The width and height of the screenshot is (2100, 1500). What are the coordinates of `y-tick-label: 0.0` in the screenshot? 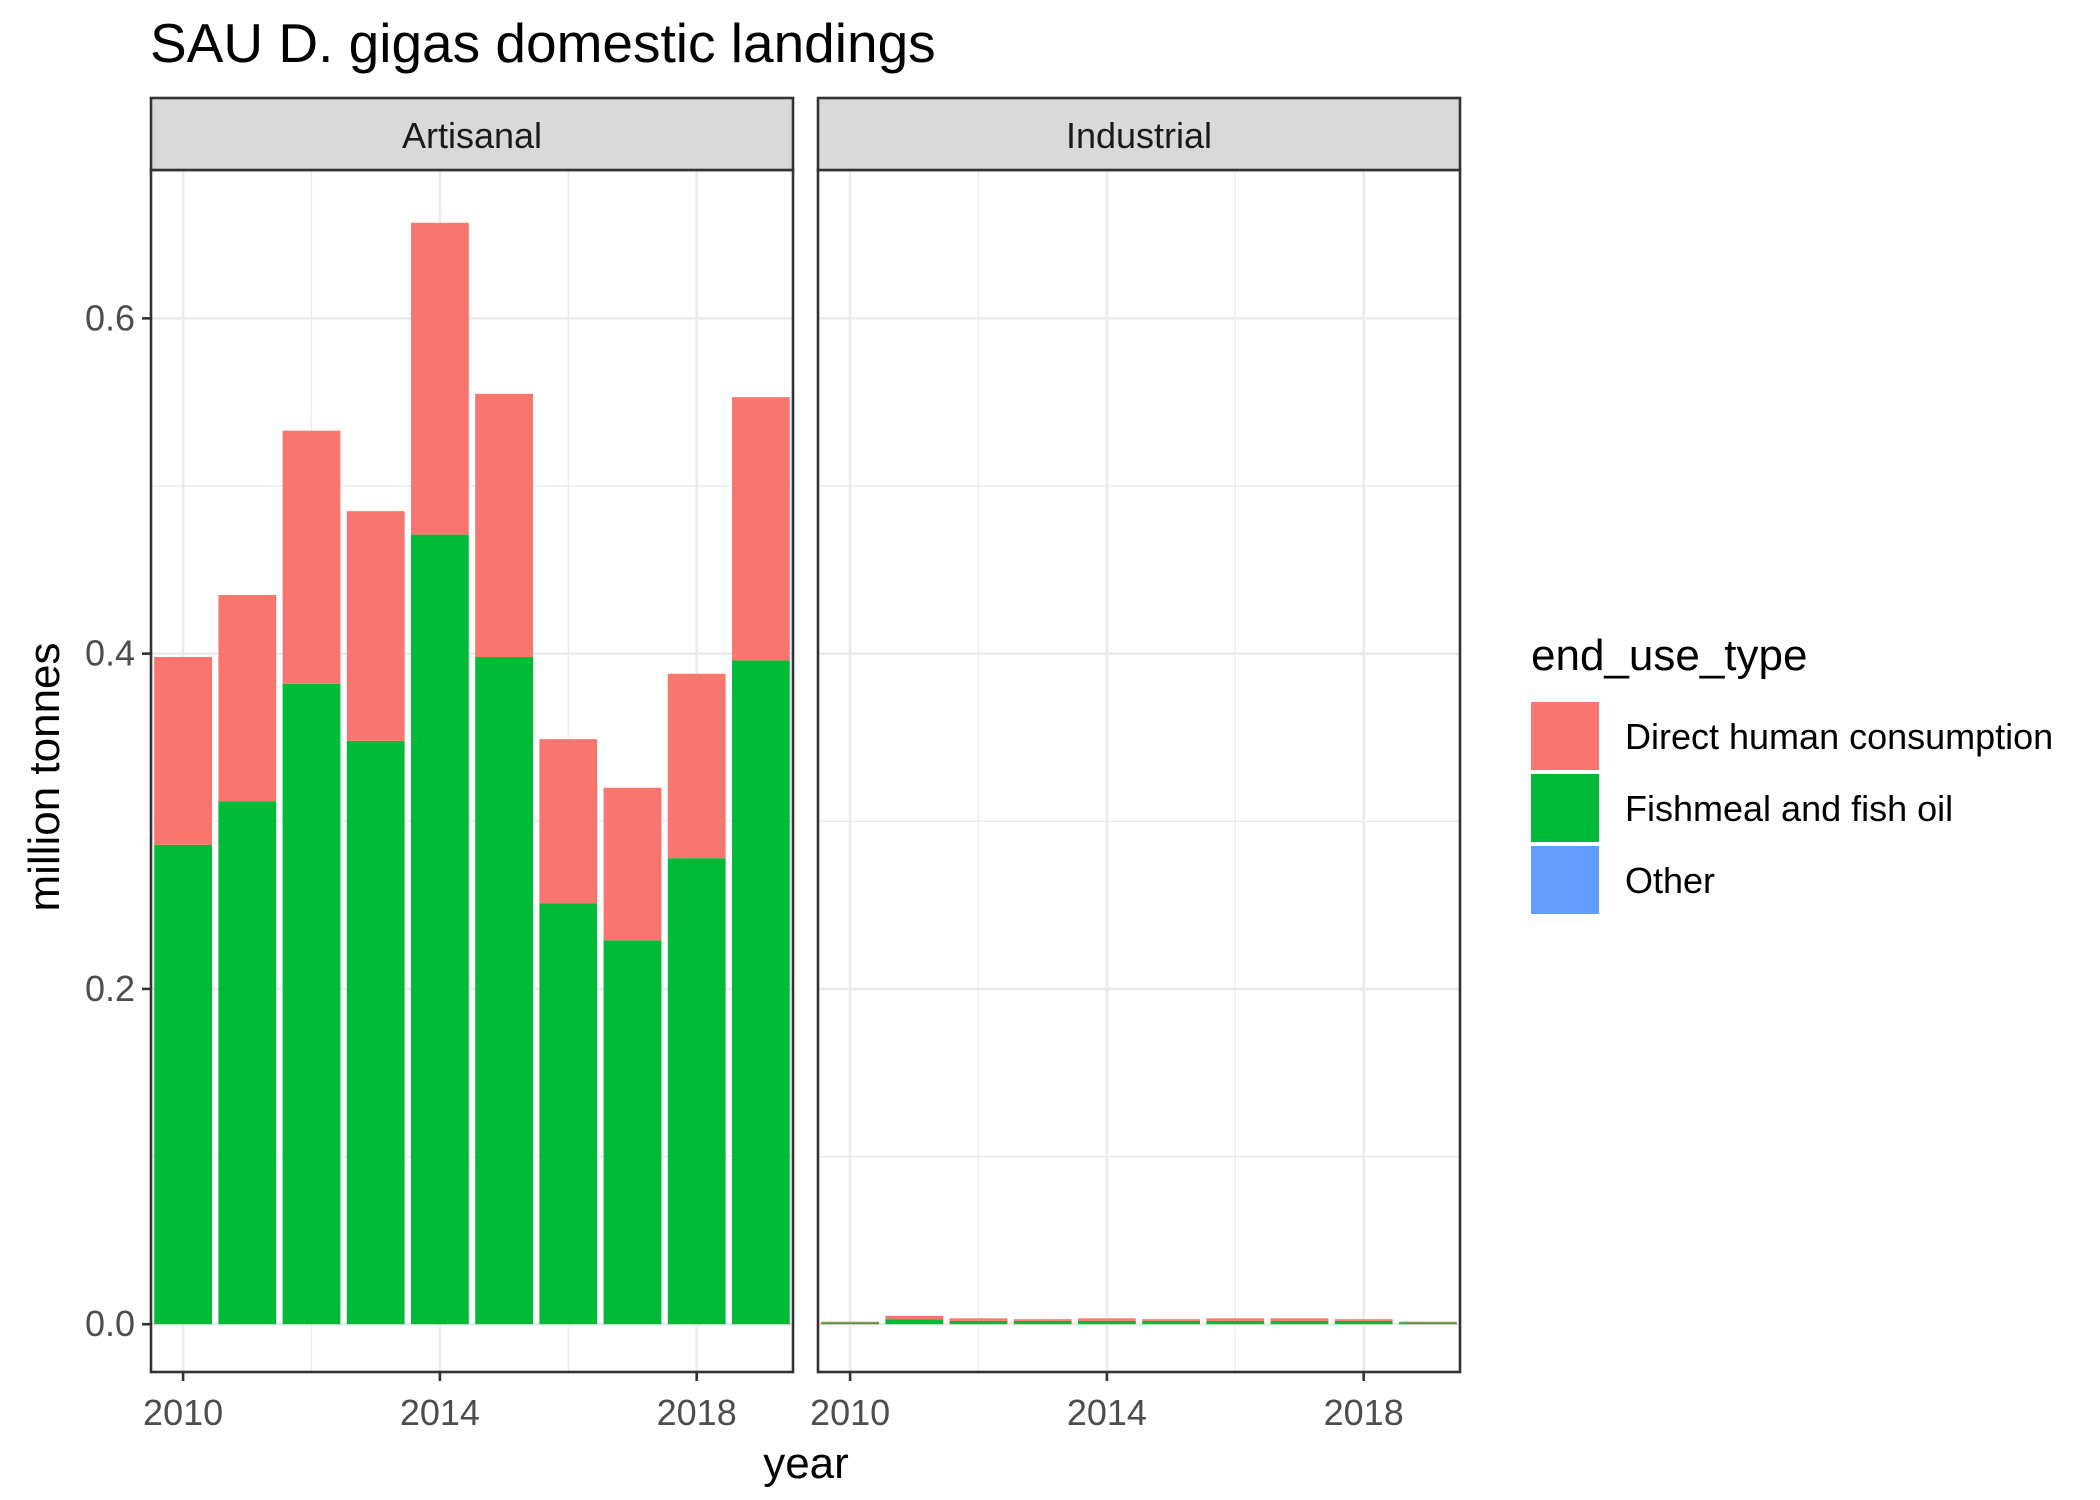 It's located at (110, 1323).